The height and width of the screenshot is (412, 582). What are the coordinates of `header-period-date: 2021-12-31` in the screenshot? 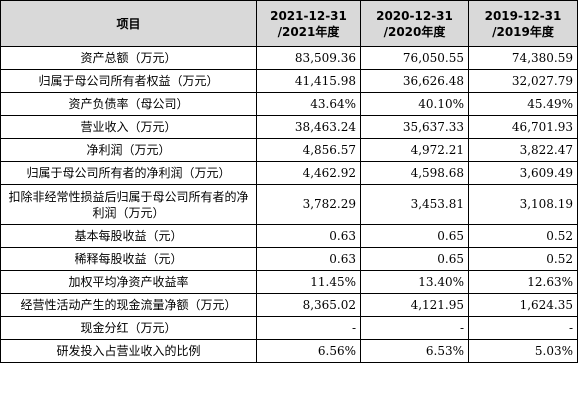 It's located at (308, 15).